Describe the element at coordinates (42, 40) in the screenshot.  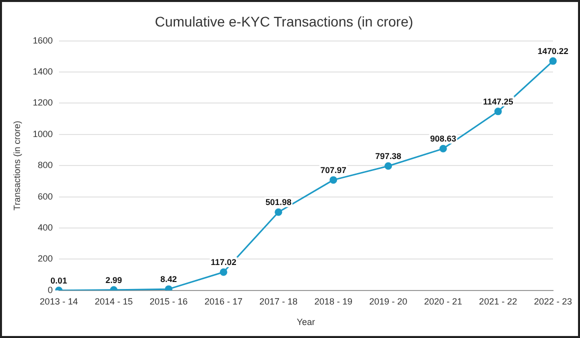
I see `y-tick-label: 1600` at that location.